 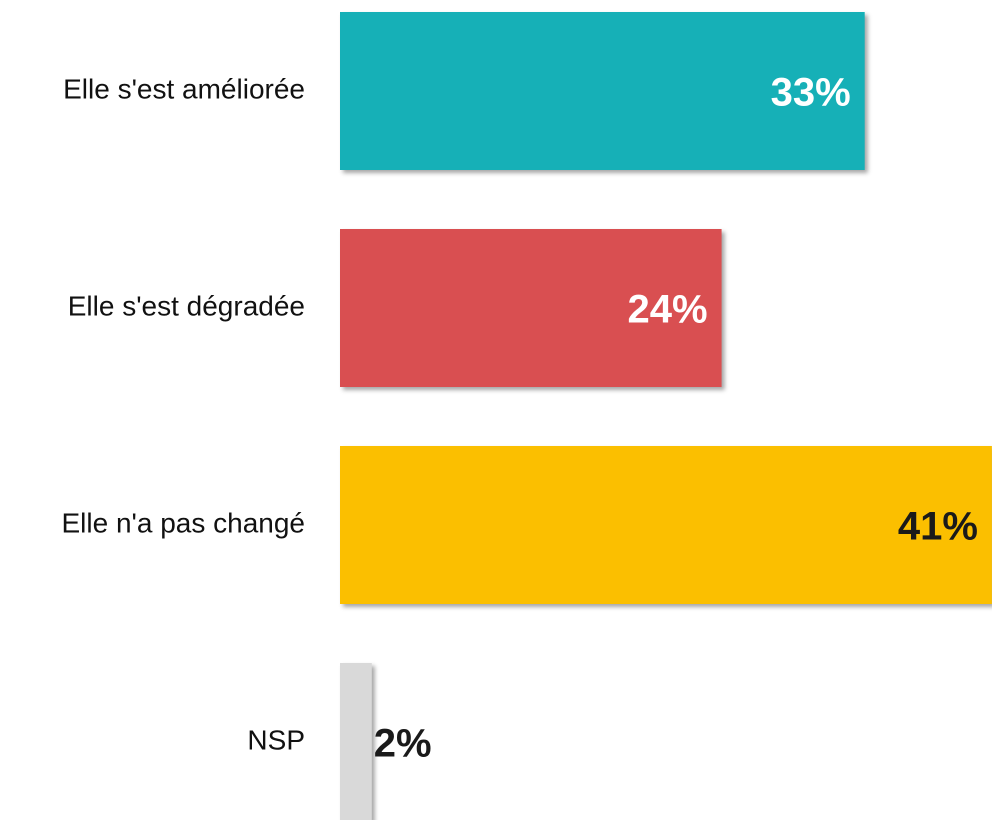 I want to click on category-label: Elle n'a pas changé, so click(x=183, y=522).